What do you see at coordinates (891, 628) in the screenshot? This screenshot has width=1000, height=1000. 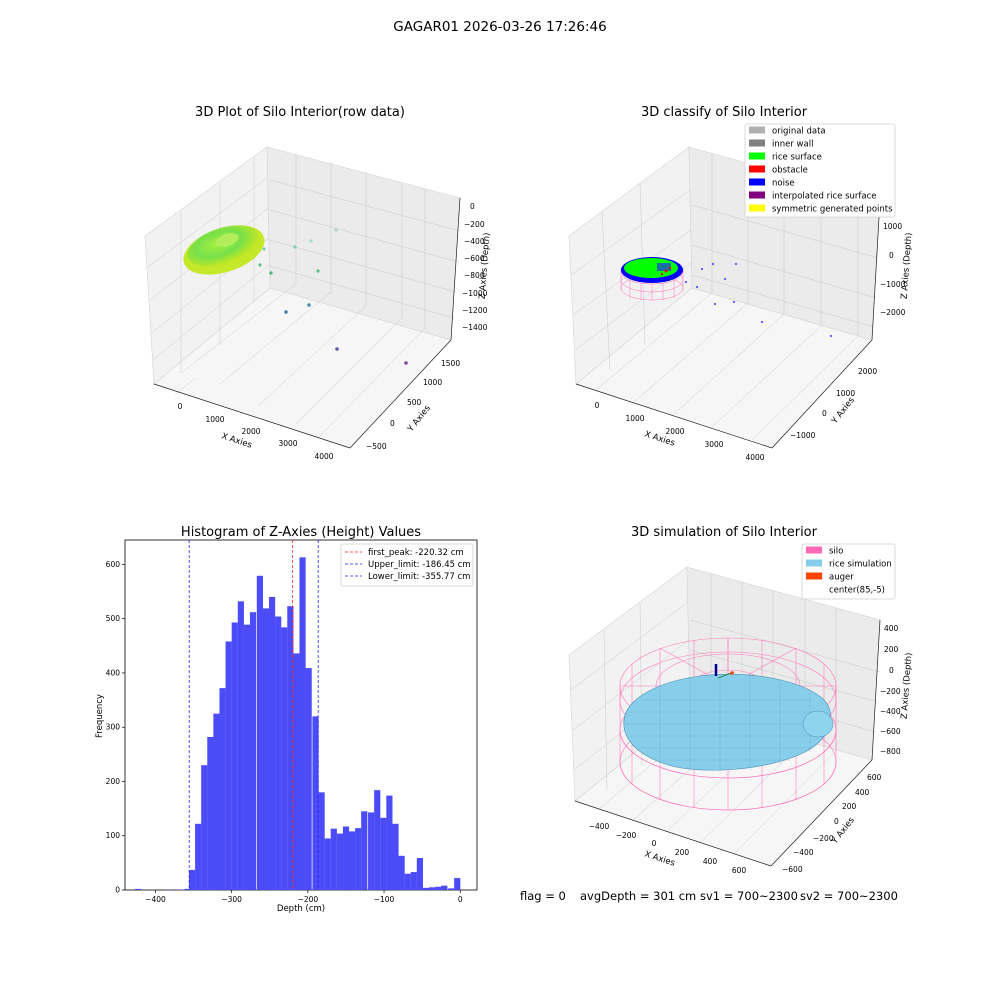 I see `panel4-ztick-0: 400` at bounding box center [891, 628].